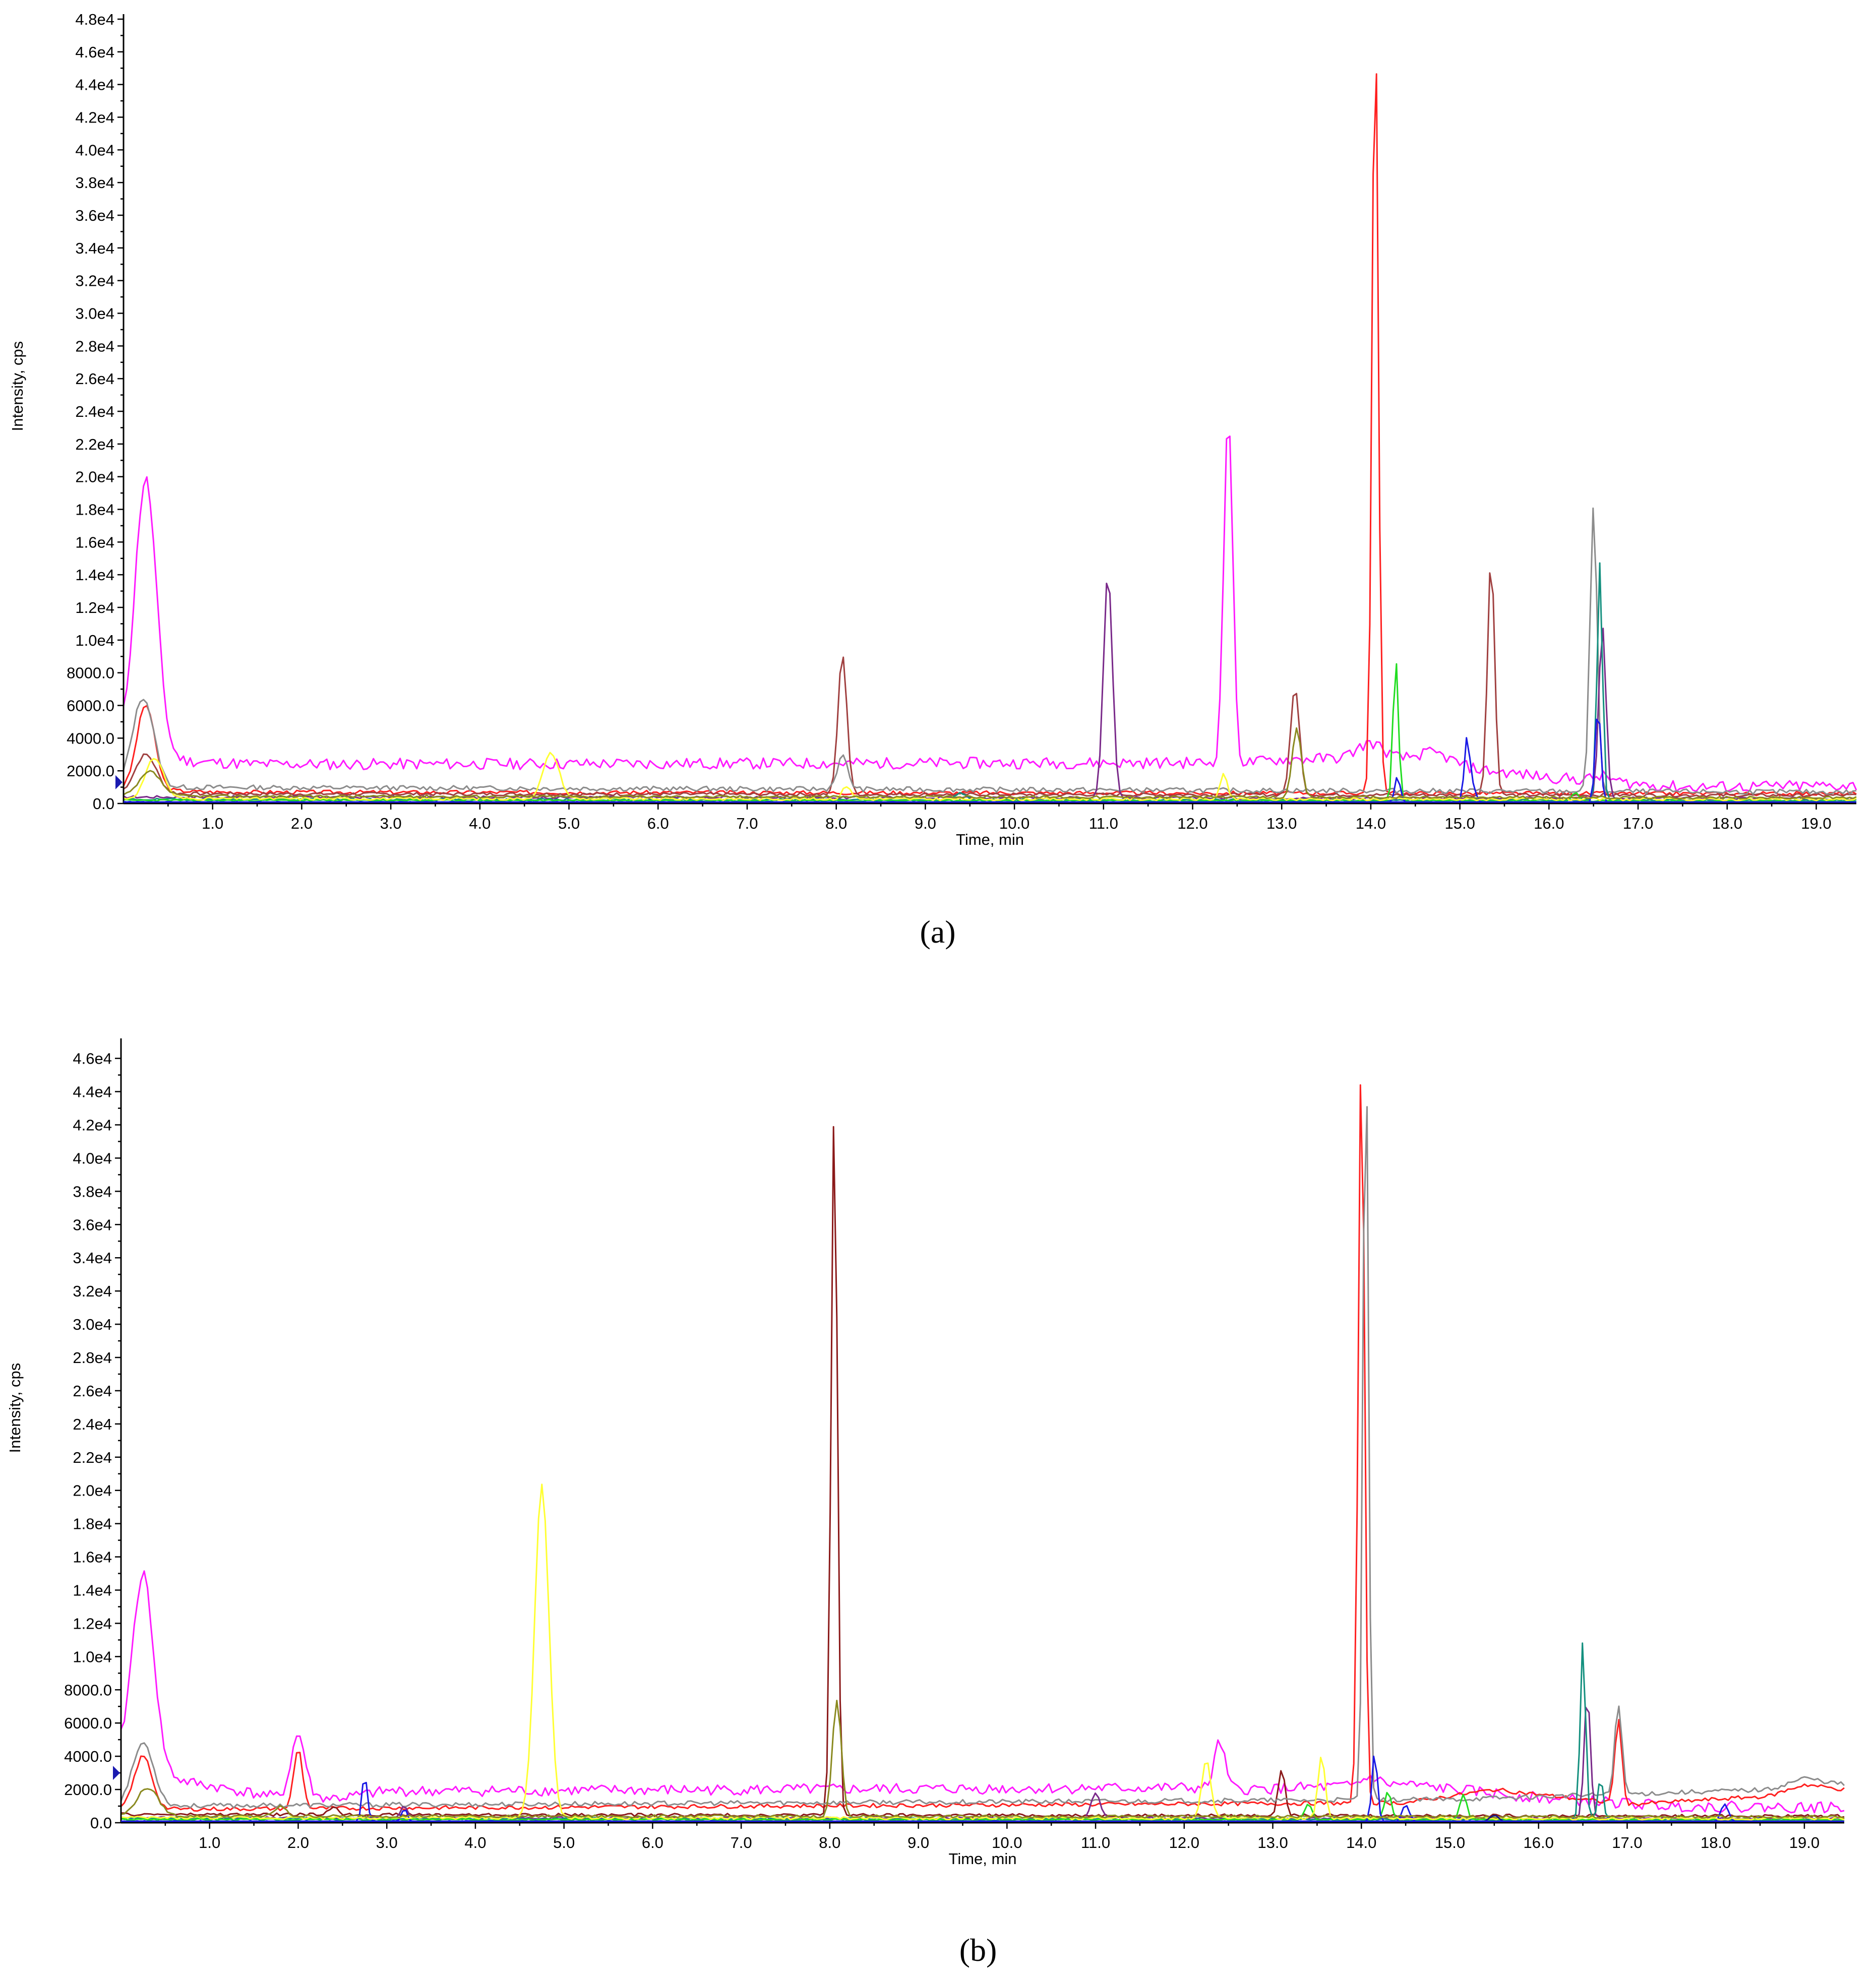 This screenshot has height=1980, width=1876. Describe the element at coordinates (15, 1408) in the screenshot. I see `y-axis-title: Intensity, cps` at that location.